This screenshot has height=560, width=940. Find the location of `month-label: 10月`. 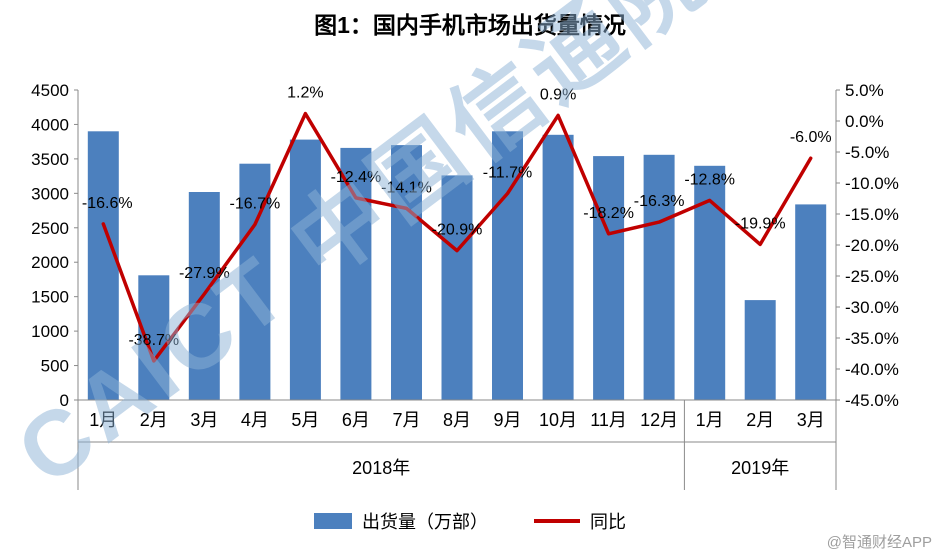

month-label: 10月 is located at coordinates (558, 420).